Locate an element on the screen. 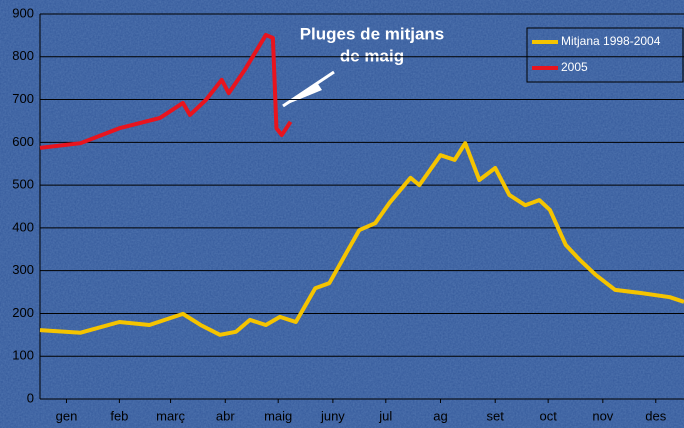 The image size is (684, 428). x-tick-label: juny is located at coordinates (332, 415).